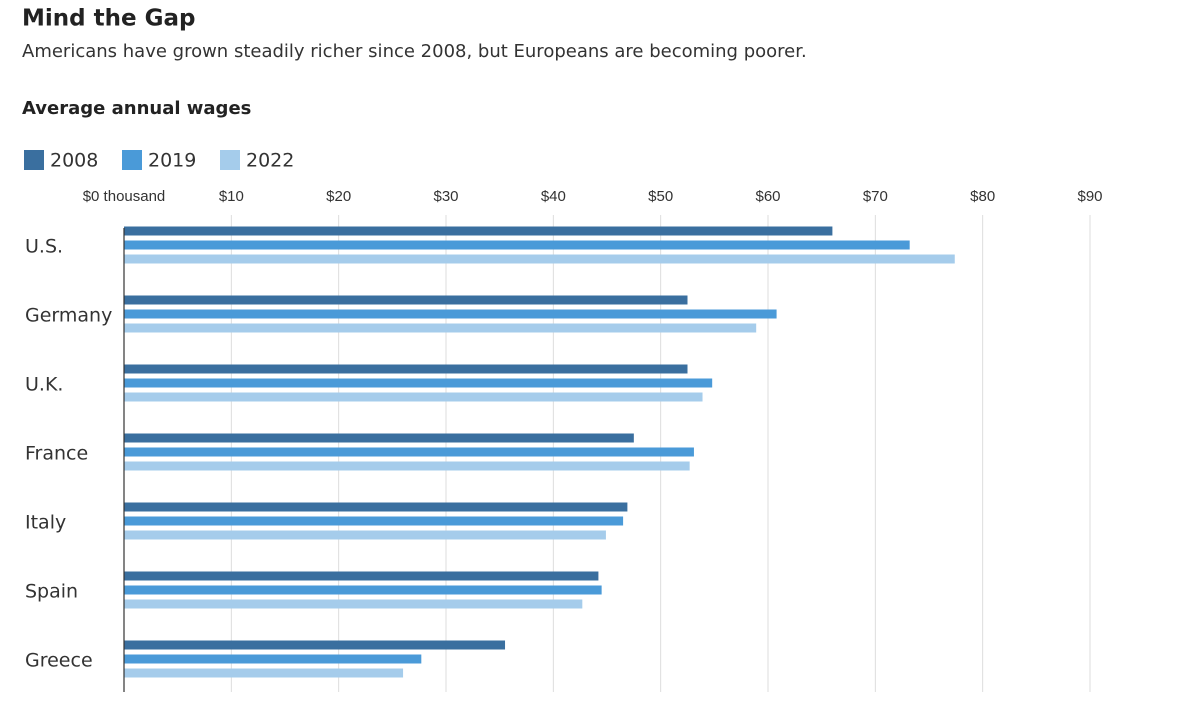 Image resolution: width=1179 pixels, height=706 pixels. What do you see at coordinates (45, 523) in the screenshot?
I see `y-tick-label: Italy` at bounding box center [45, 523].